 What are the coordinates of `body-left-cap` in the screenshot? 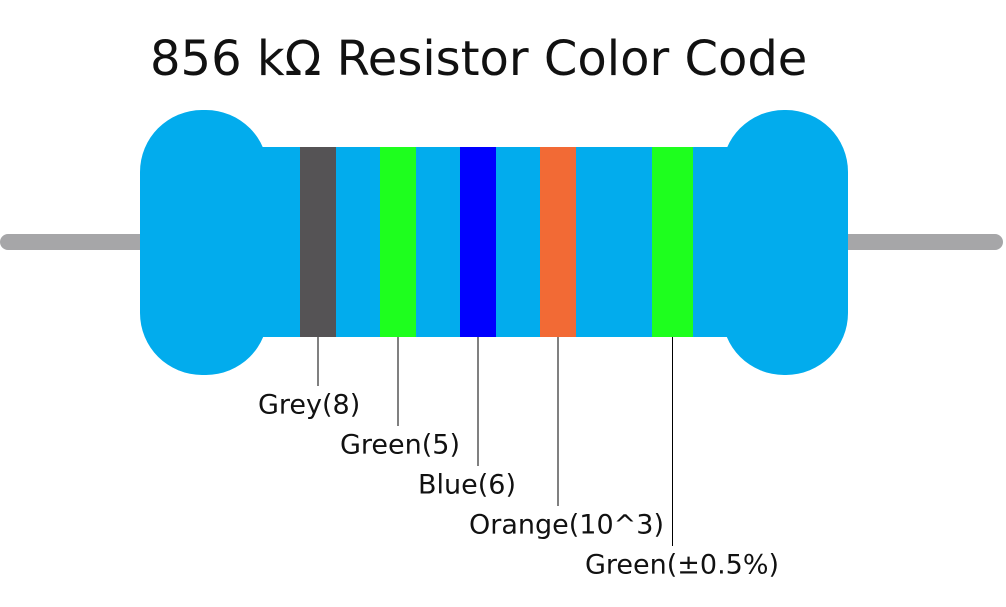 It's located at (204, 242).